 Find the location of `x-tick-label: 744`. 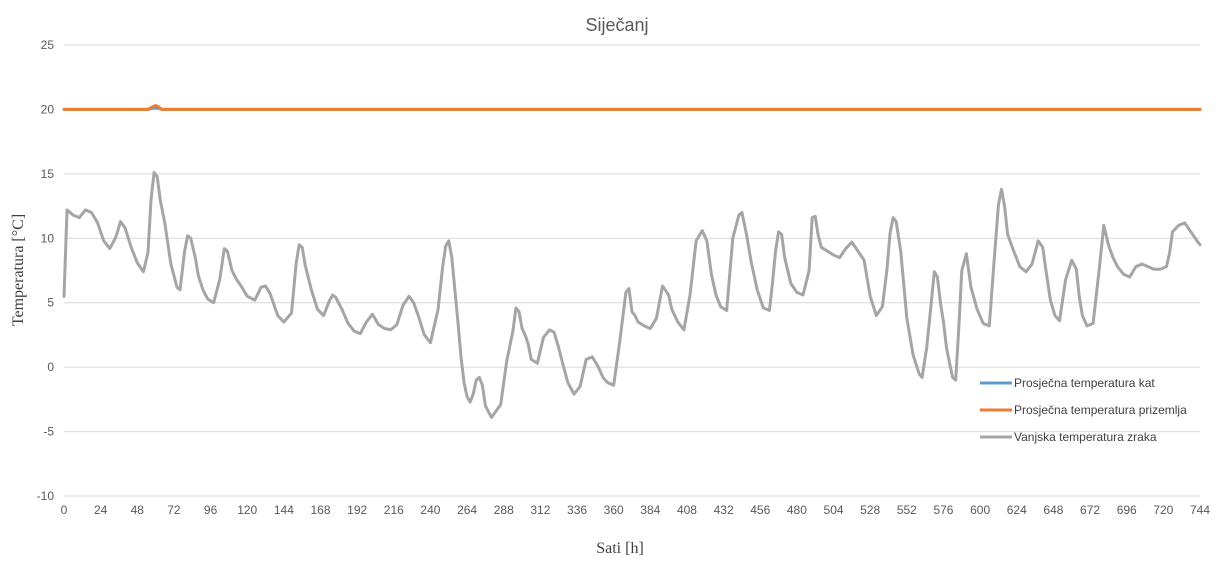

x-tick-label: 744 is located at coordinates (1200, 510).